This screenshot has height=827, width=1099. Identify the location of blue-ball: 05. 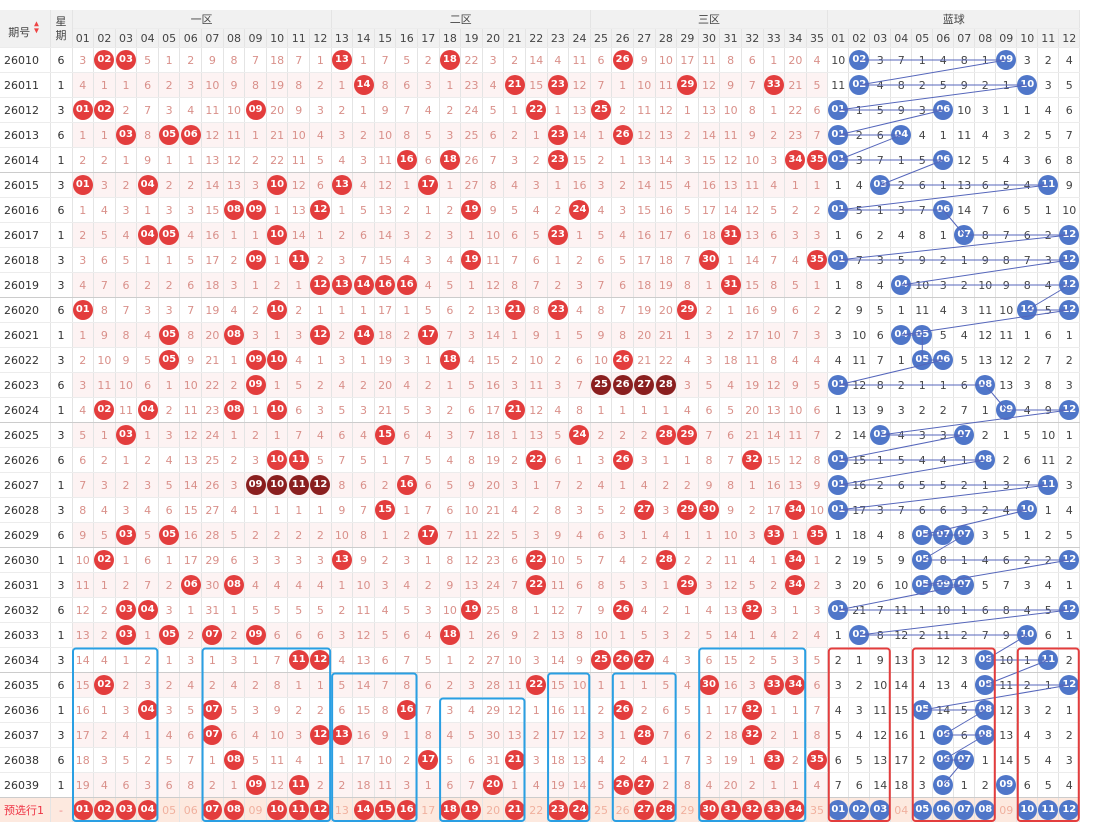
(922, 810).